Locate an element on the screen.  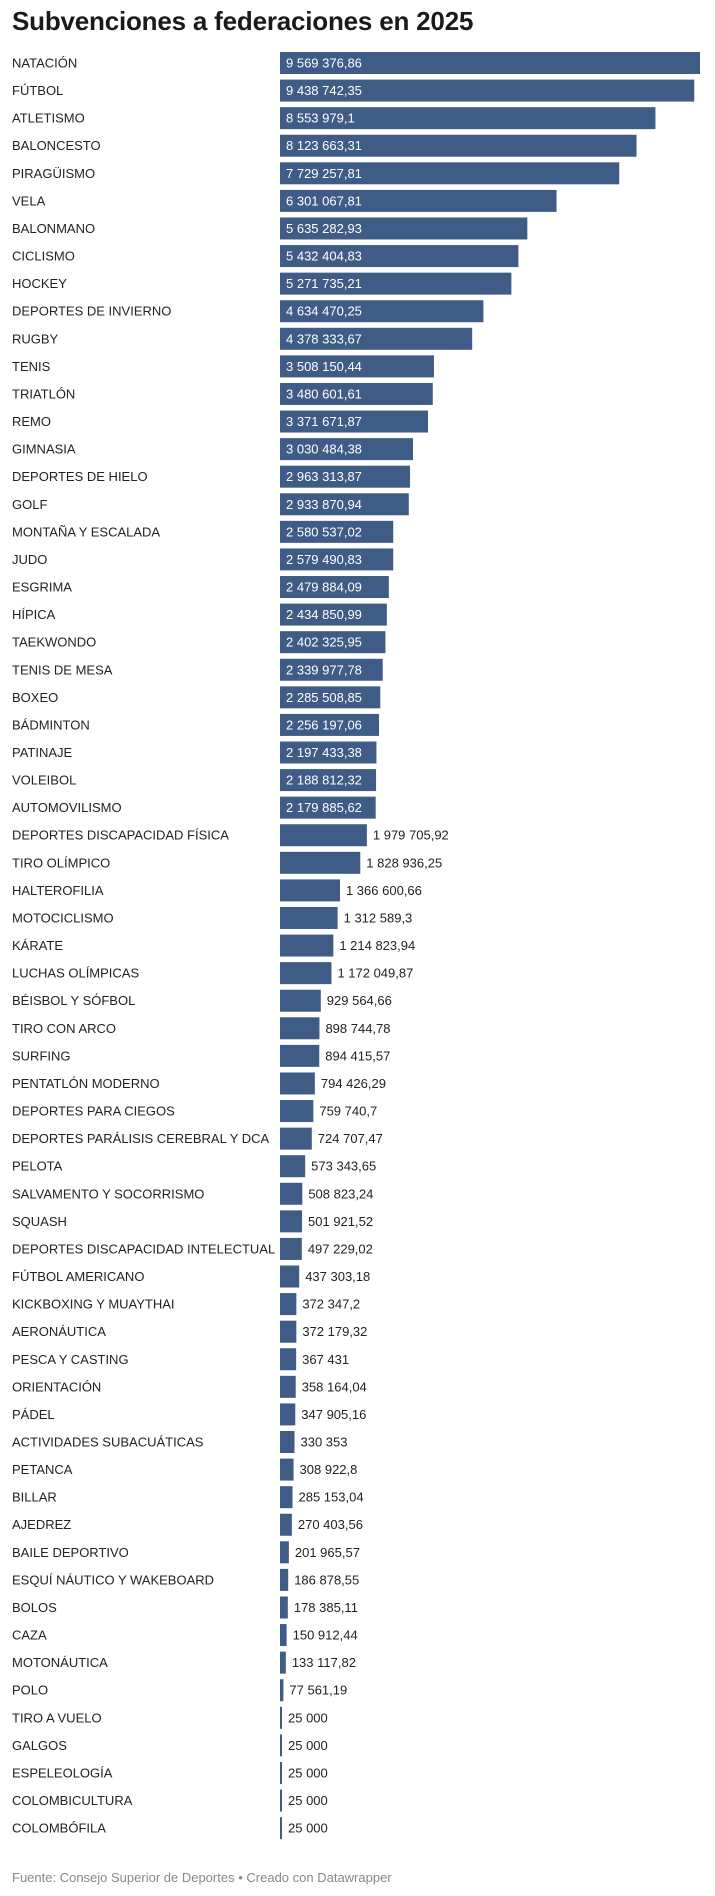
footer-source: Fuente: Consejo Superior de Deportes is located at coordinates (123, 1877).